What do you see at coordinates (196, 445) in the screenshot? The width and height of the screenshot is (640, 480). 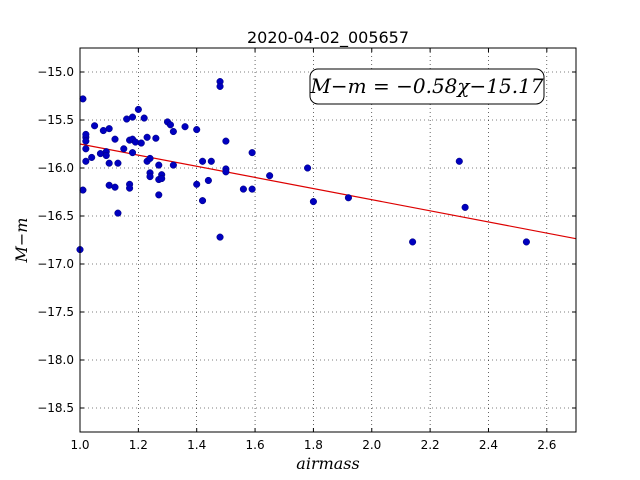 I see `x-tick-label: 1.4` at bounding box center [196, 445].